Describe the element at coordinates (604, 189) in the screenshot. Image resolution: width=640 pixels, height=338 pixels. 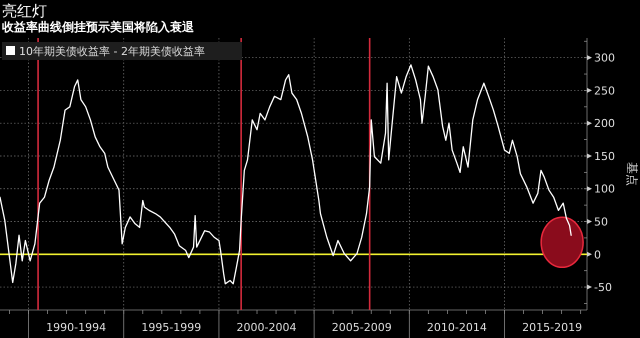
I see `y-tick-label: 100` at that location.